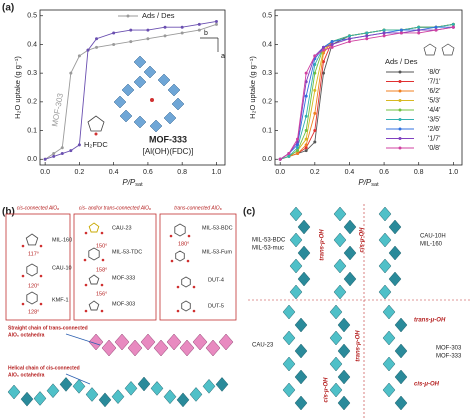 Image resolution: width=474 pixels, height=420 pixels. Describe the element at coordinates (216, 280) in the screenshot. I see `linker-label: DUT-4` at that location.